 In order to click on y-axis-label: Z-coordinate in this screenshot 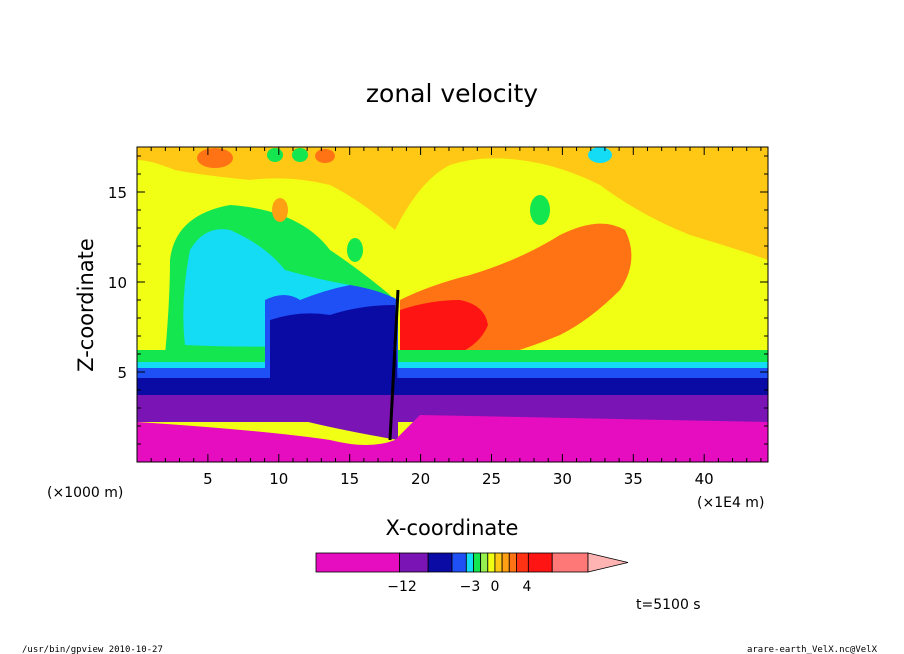, I will do `click(86, 305)`.